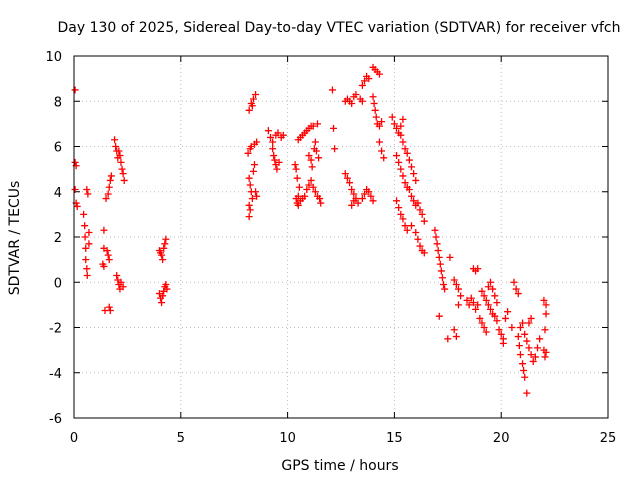 The width and height of the screenshot is (640, 480). I want to click on y-tick-label: -6, so click(55, 419).